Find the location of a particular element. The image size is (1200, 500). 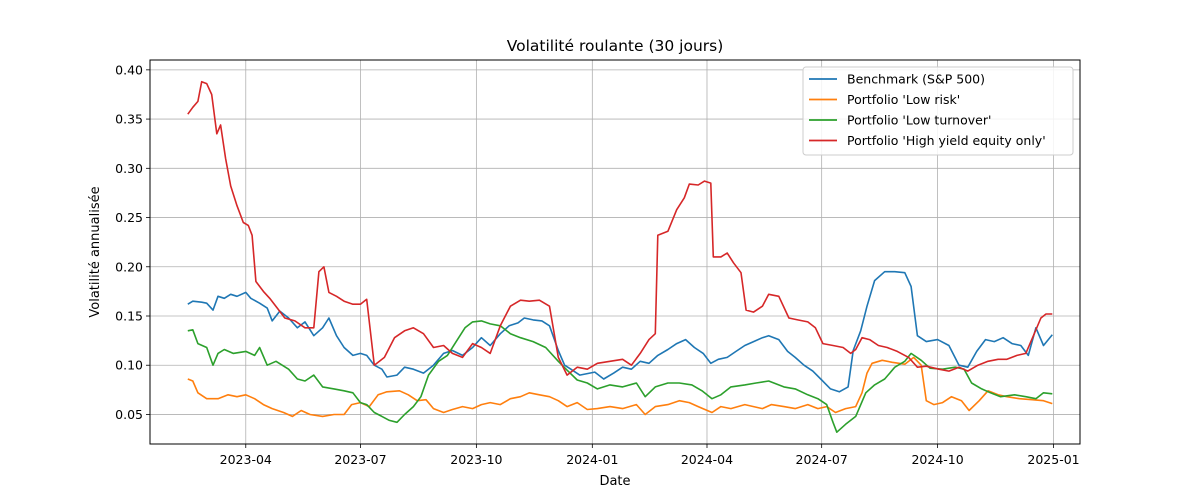

legend-label: Portfolio 'High yield equity only' is located at coordinates (946, 140).